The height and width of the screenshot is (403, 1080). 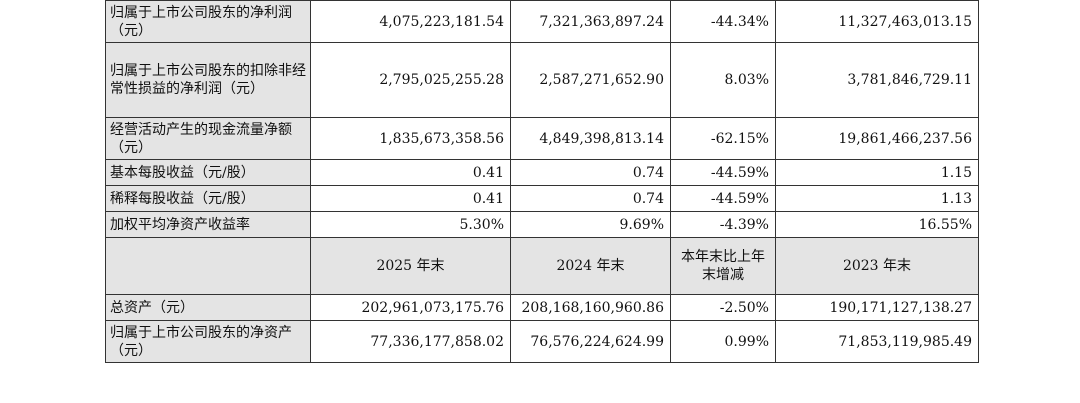 I want to click on table-row: 加权平均净资产收益率 5.30% 9.69% -4.39% 16.55%, so click(x=542, y=224).